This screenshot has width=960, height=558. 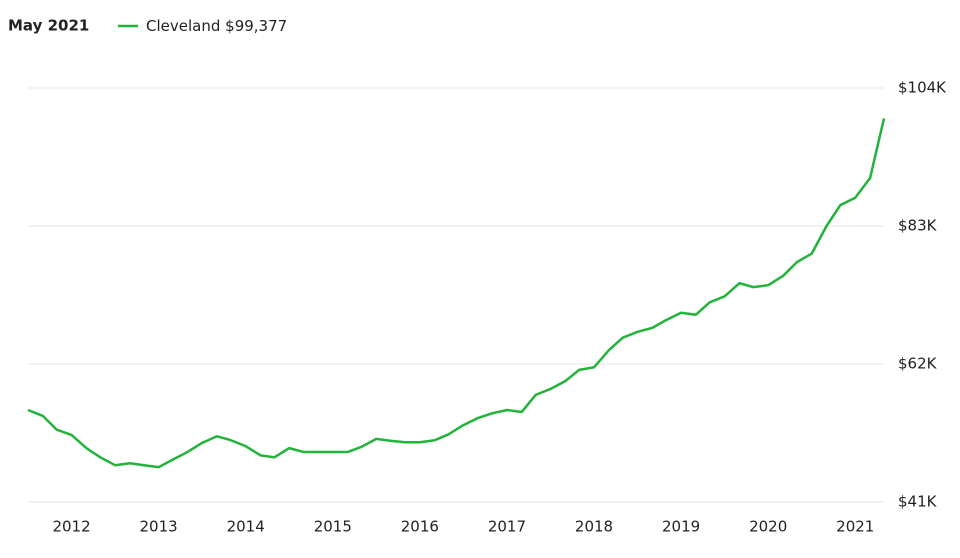 What do you see at coordinates (183, 26) in the screenshot?
I see `legend-name: Cleveland` at bounding box center [183, 26].